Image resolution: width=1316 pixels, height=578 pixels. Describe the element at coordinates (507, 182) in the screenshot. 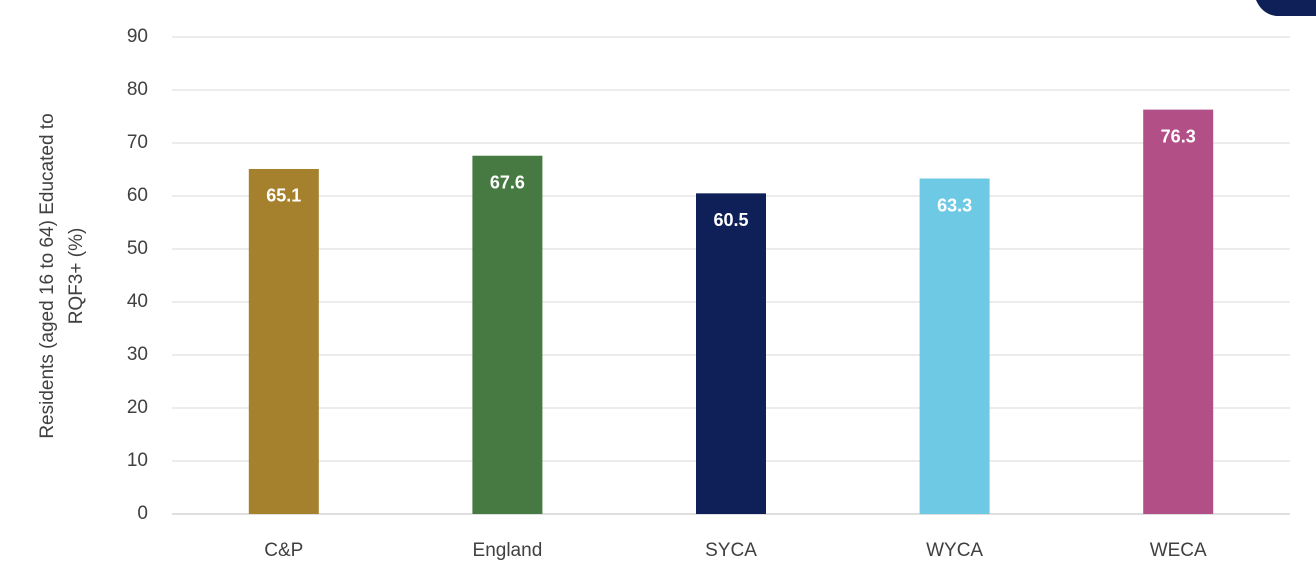

I see `value-label: 67.6` at that location.